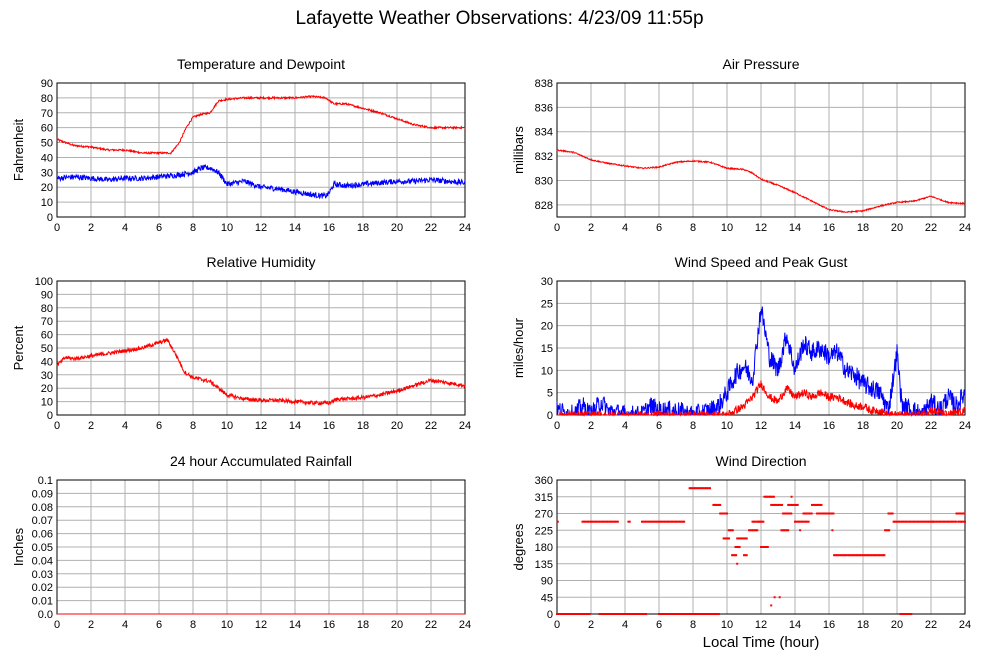 Image resolution: width=999 pixels, height=659 pixels. Describe the element at coordinates (363, 625) in the screenshot. I see `rain-x-tick-label: 18` at that location.